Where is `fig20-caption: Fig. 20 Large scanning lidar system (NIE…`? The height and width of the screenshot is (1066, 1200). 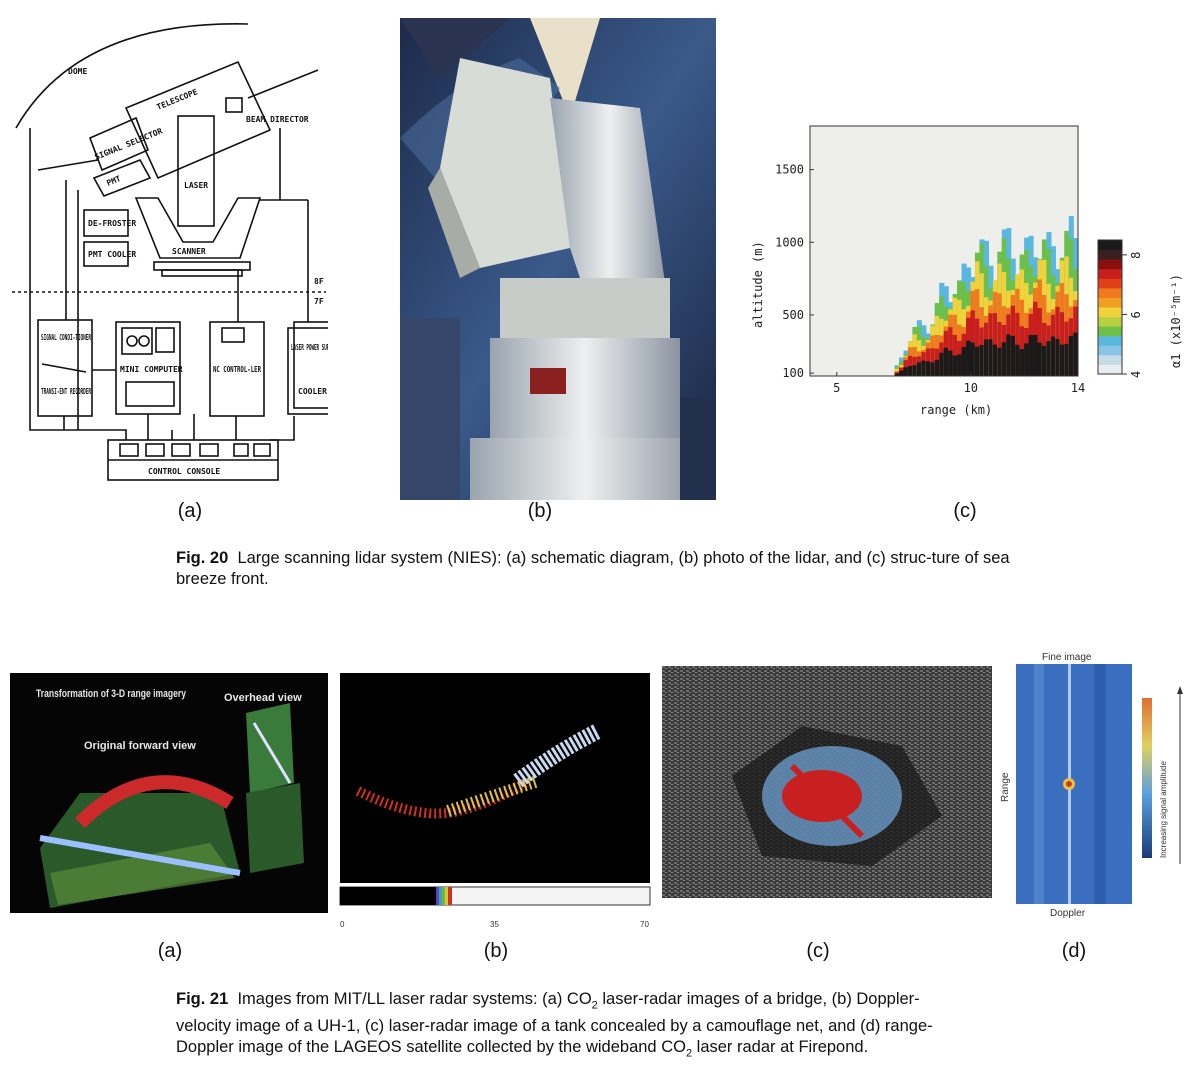 fig20-caption: Fig. 20 Large scanning lidar system (NIE… is located at coordinates (601, 569).